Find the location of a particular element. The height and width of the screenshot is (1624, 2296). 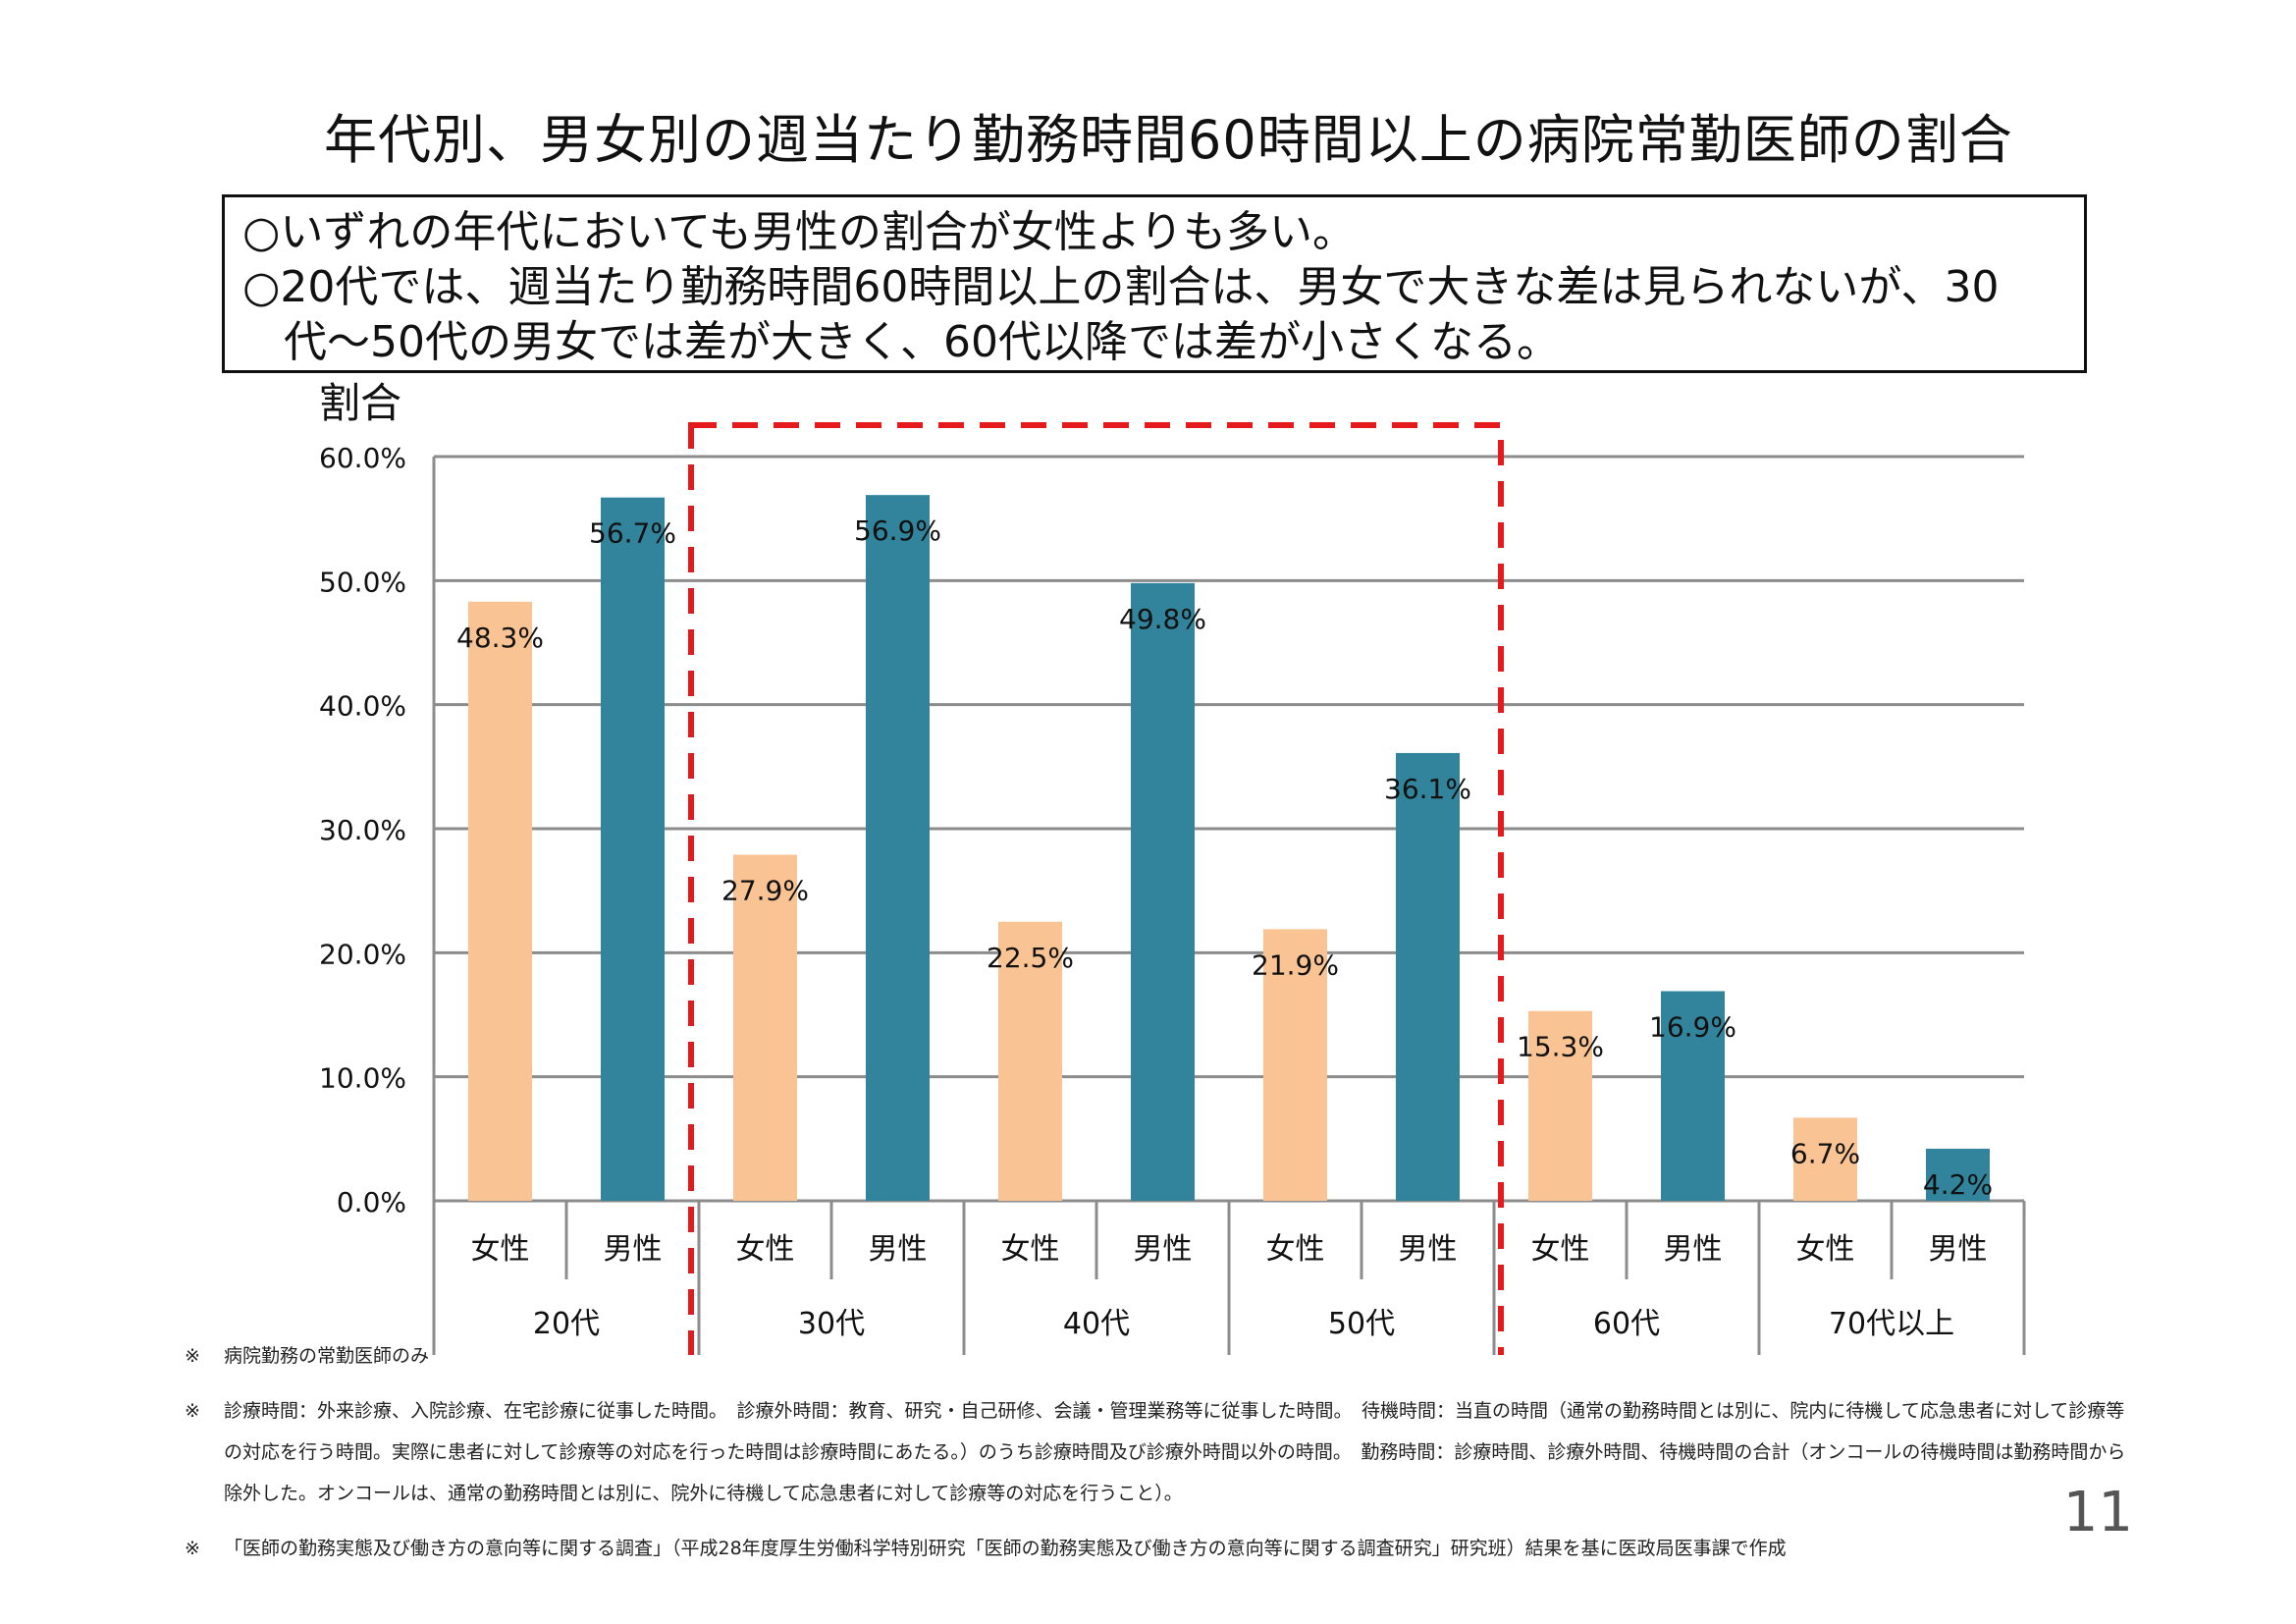

y-axis-label: 割合 is located at coordinates (360, 403).